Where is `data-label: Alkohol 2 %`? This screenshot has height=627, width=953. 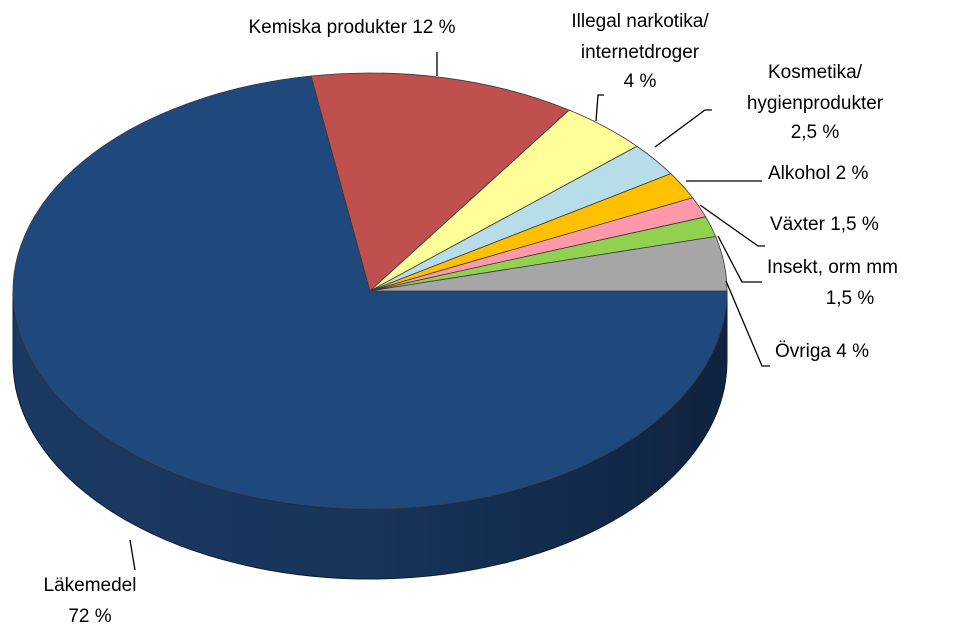 data-label: Alkohol 2 % is located at coordinates (818, 173).